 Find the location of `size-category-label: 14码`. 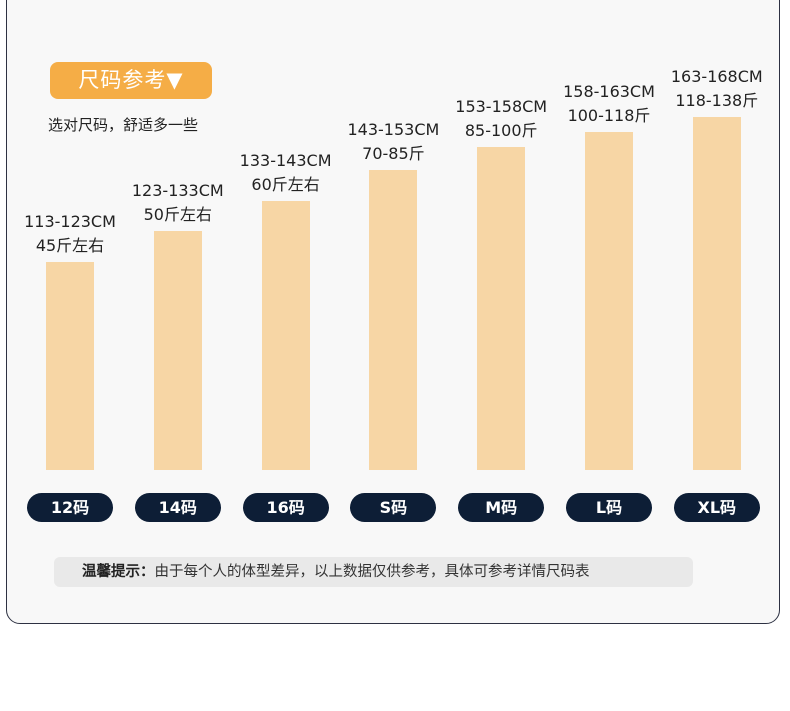

size-category-label: 14码 is located at coordinates (177, 507).